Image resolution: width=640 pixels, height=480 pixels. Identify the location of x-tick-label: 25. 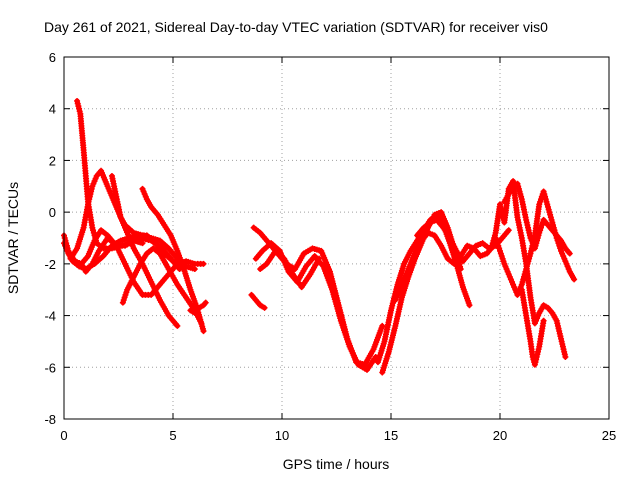
(609, 435).